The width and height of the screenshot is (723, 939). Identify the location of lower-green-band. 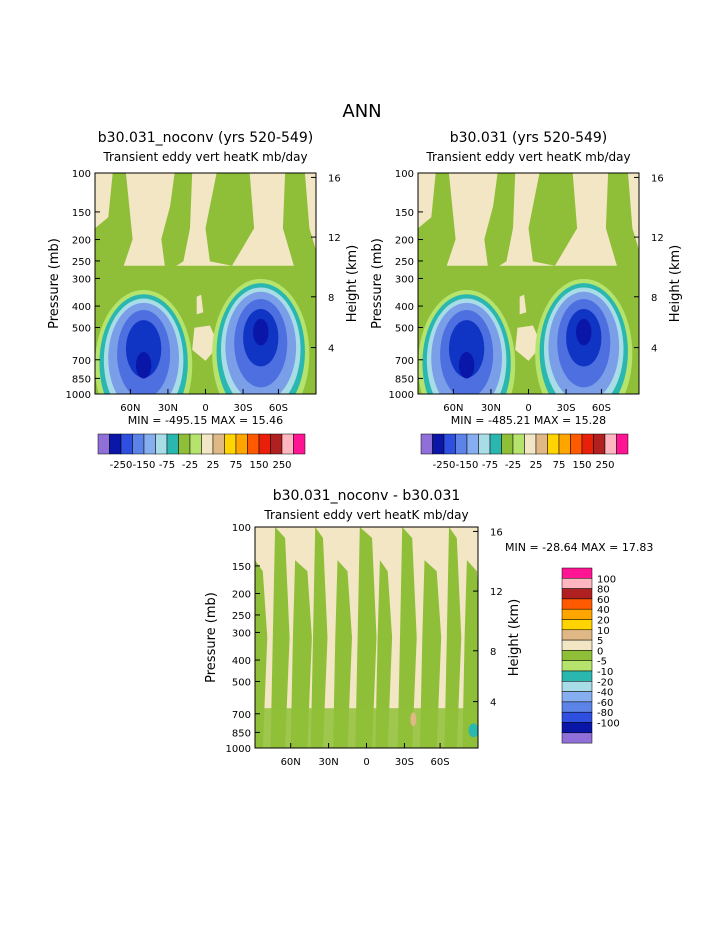
(366, 728).